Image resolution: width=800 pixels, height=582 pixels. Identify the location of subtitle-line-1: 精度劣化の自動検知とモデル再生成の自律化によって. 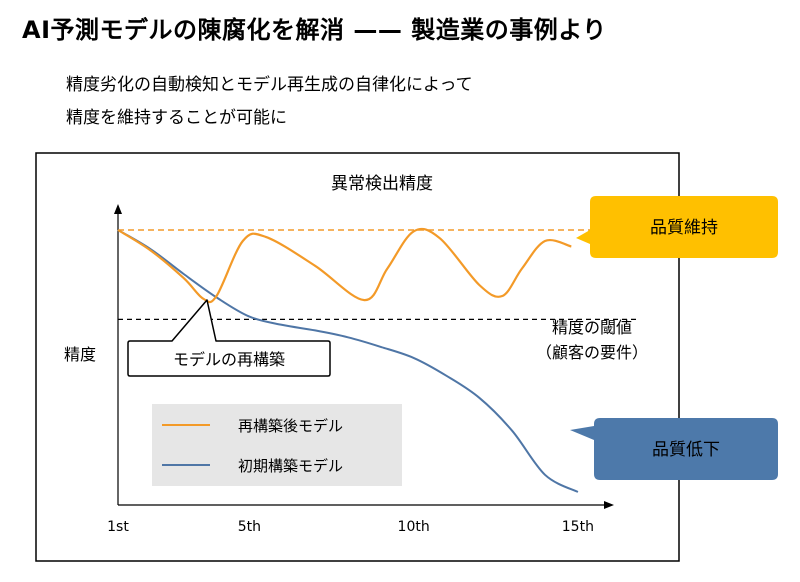
(269, 85).